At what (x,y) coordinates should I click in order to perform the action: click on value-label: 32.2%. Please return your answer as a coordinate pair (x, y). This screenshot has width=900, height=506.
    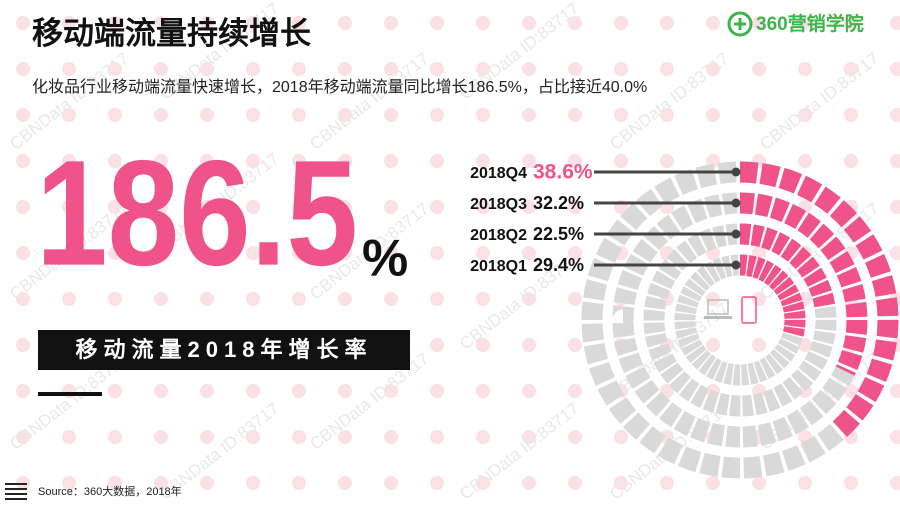
    Looking at the image, I should click on (558, 203).